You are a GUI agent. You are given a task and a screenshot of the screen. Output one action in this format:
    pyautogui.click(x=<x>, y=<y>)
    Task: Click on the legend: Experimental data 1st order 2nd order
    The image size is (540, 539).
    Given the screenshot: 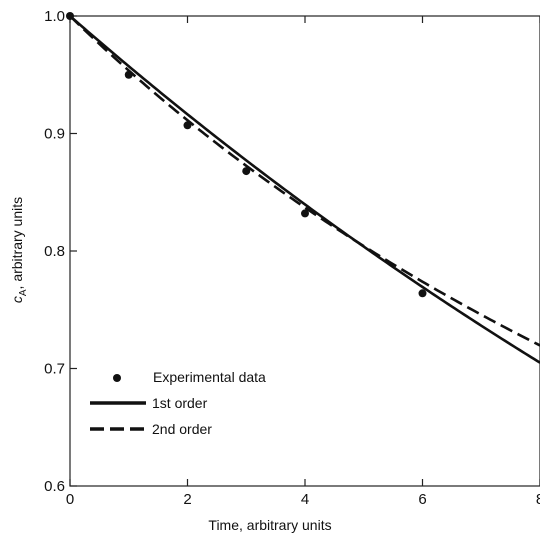 What is the action you would take?
    pyautogui.click(x=178, y=403)
    